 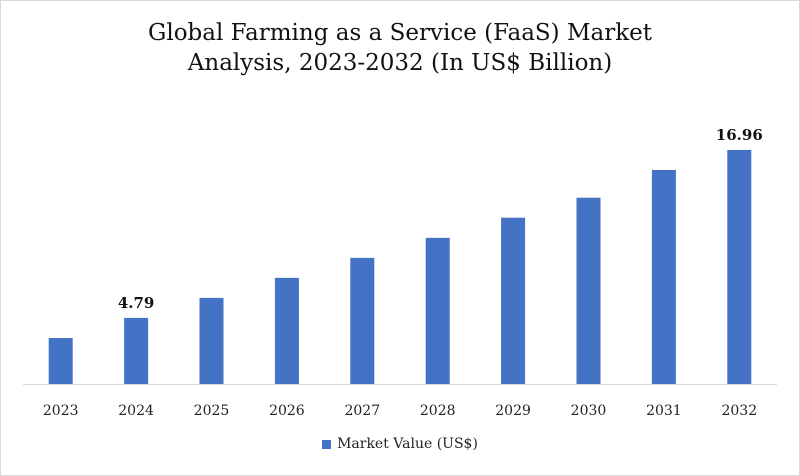 What do you see at coordinates (327, 444) in the screenshot?
I see `legend-swatch` at bounding box center [327, 444].